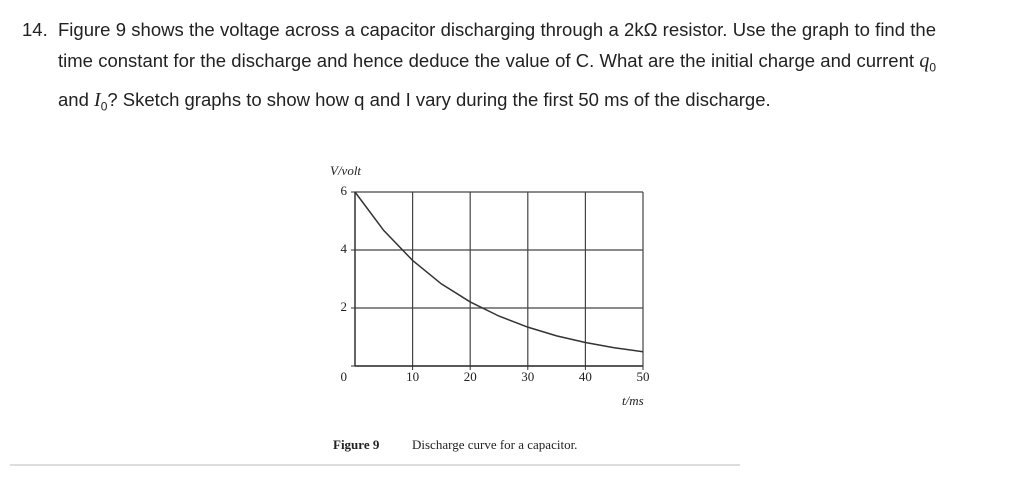 The image size is (1020, 482). Describe the element at coordinates (344, 190) in the screenshot. I see `y-tick-label: 6` at that location.